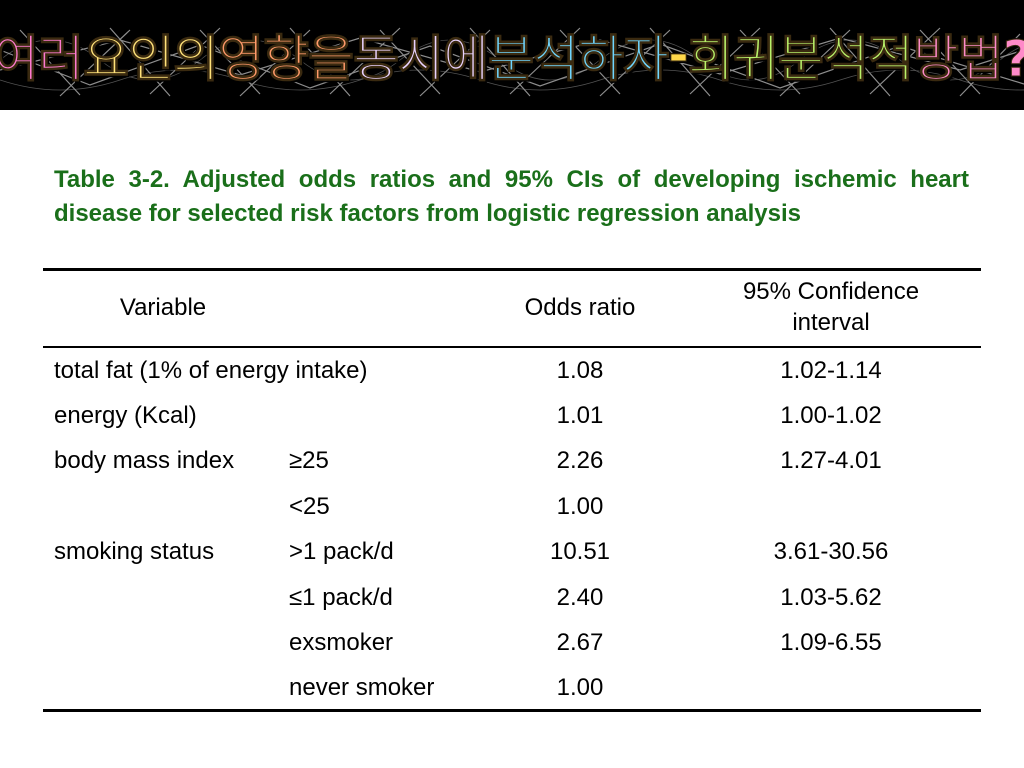  I want to click on header-variable: Variable, so click(163, 307).